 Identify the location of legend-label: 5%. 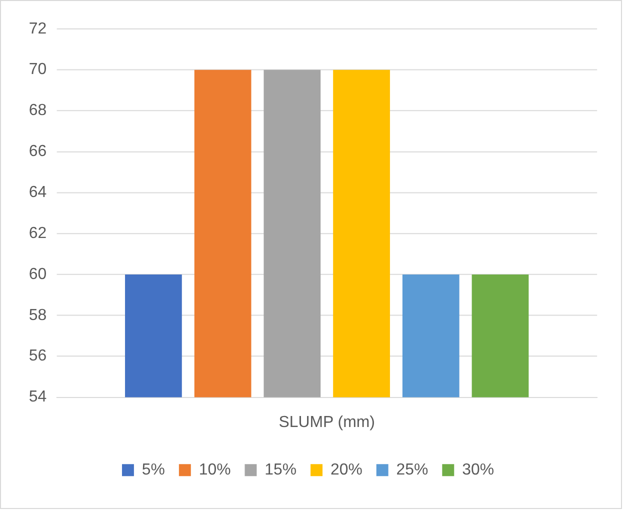
(153, 470).